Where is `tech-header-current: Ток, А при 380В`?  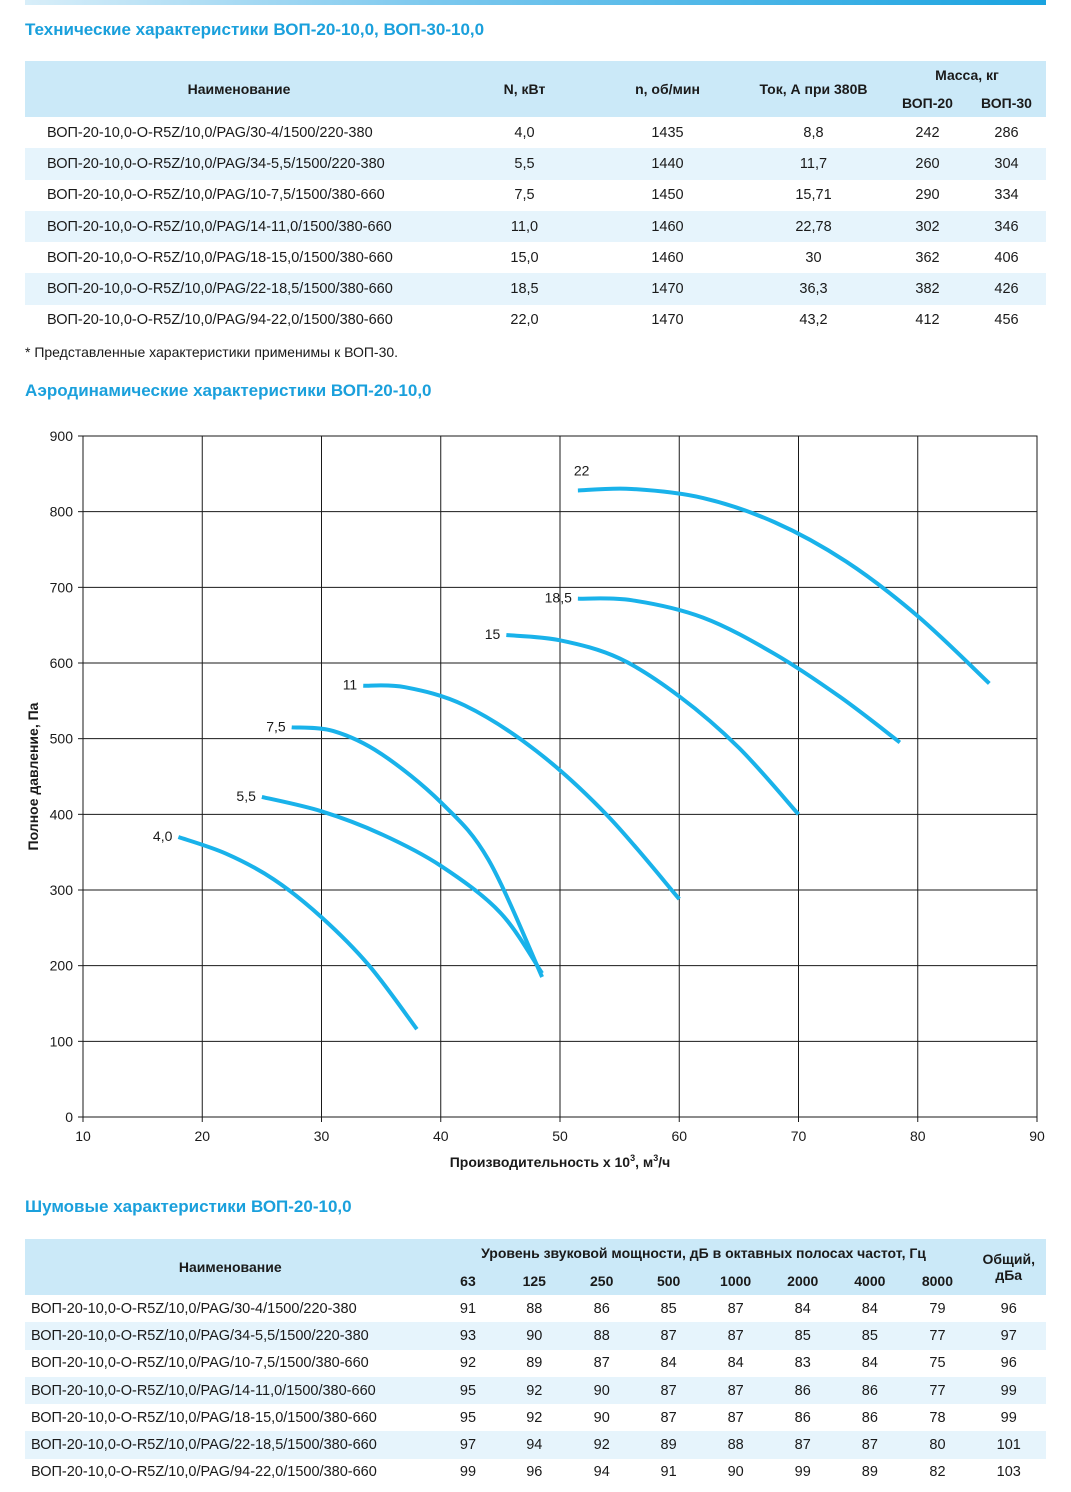
tech-header-current: Ток, А при 380В is located at coordinates (813, 89).